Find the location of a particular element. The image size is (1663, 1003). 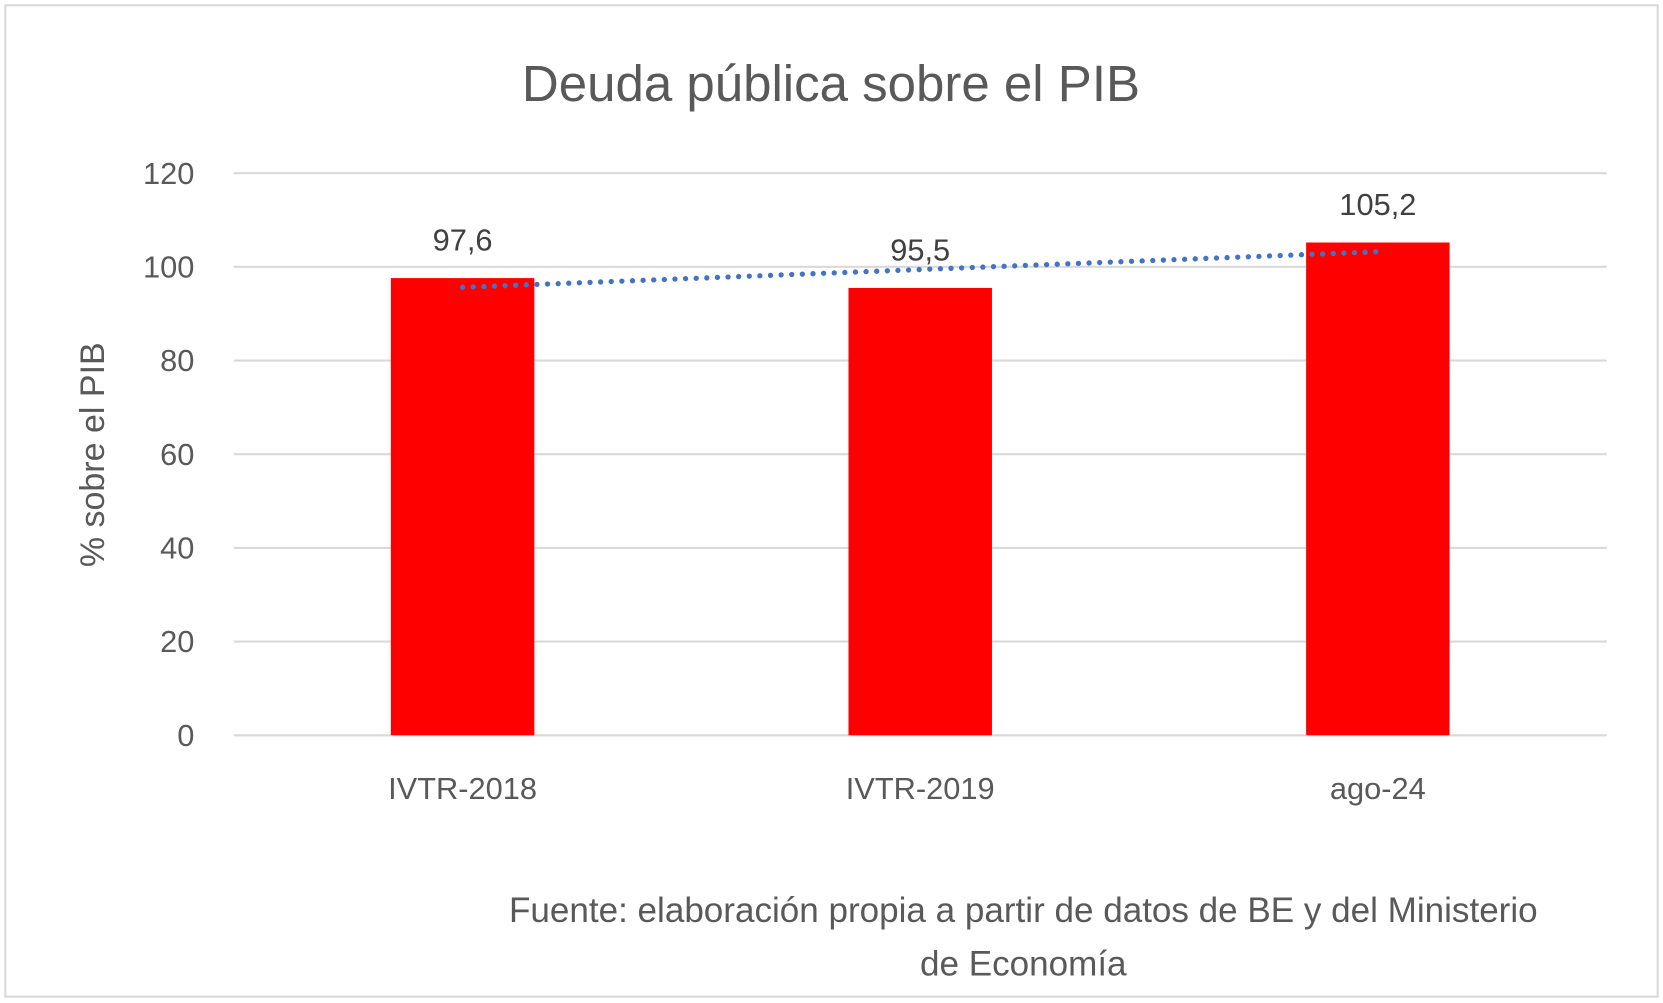

x-tick-label: IVTR-2019 is located at coordinates (920, 788).